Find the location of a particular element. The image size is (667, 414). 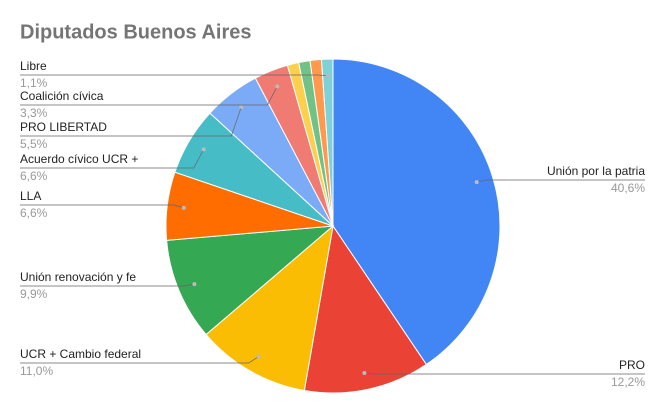

slice-label: PRO LIBERTAD is located at coordinates (63, 127).